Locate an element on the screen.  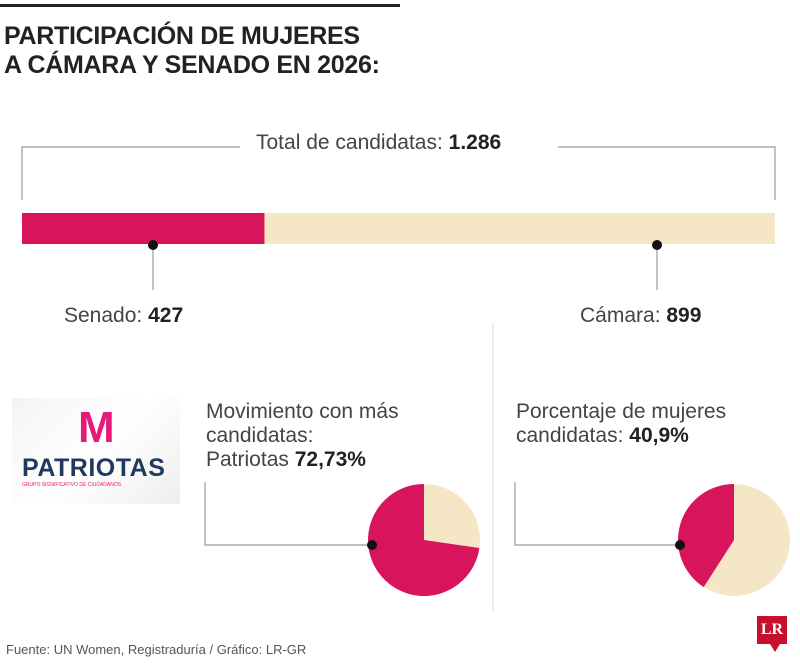
camara-dot is located at coordinates (657, 245).